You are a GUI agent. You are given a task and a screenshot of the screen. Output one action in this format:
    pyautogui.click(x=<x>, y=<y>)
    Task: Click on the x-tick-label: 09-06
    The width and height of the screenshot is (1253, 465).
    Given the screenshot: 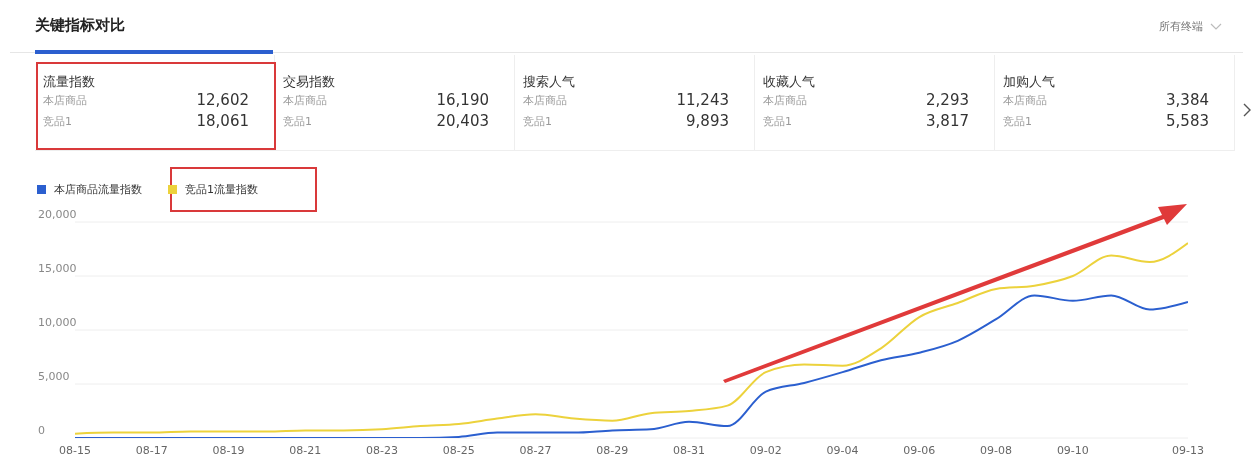 What is the action you would take?
    pyautogui.click(x=919, y=450)
    